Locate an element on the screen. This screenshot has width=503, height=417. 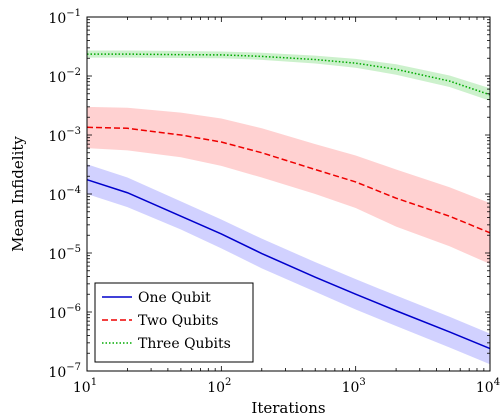
three-qubits-band is located at coordinates (288, 75).